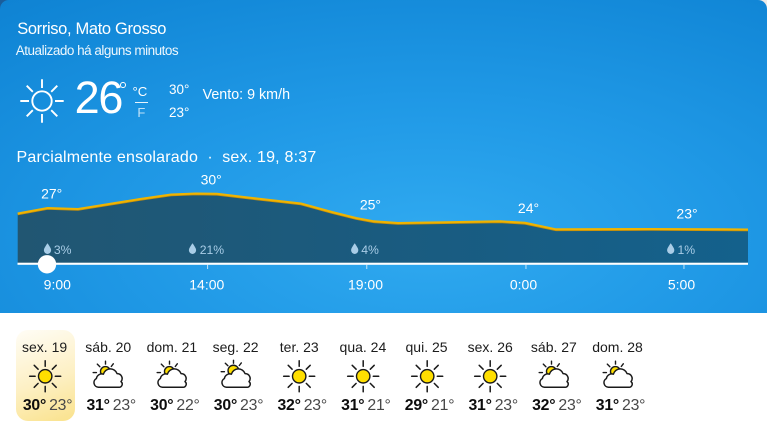  What do you see at coordinates (370, 205) in the screenshot?
I see `svg-text: 25°` at bounding box center [370, 205].